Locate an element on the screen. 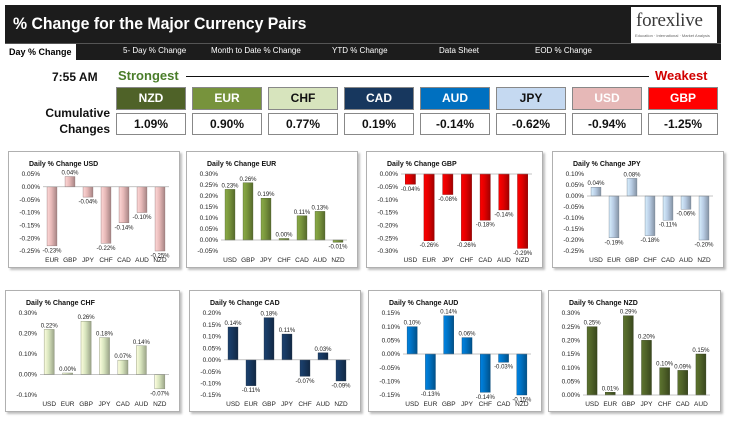  data-label: -0.10% is located at coordinates (142, 218).